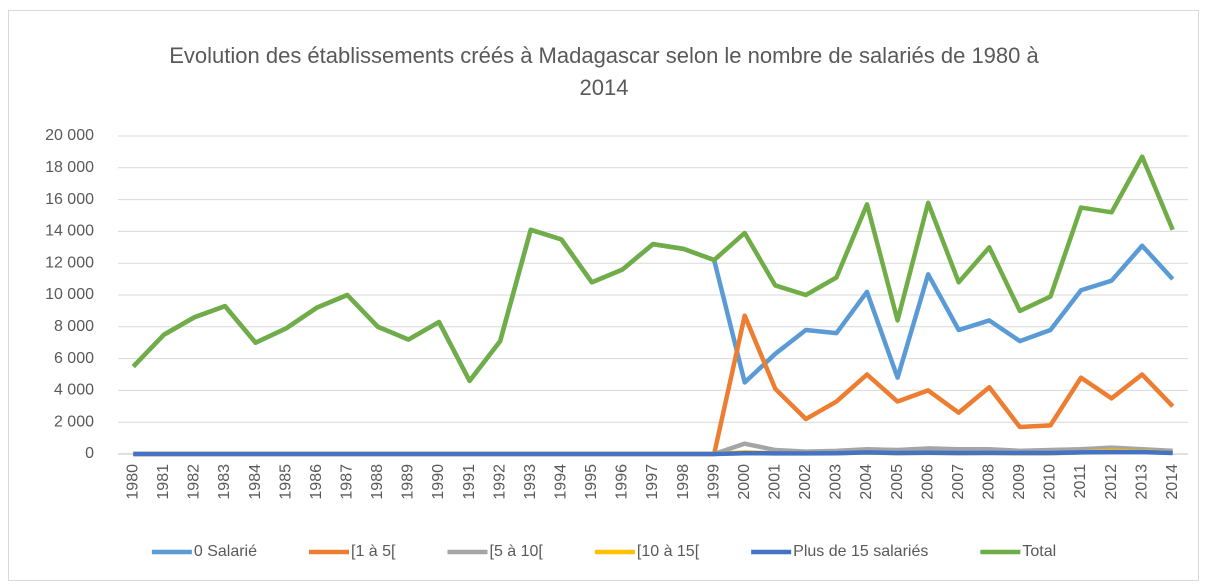  I want to click on x-tick-label: 2009, so click(1019, 482).